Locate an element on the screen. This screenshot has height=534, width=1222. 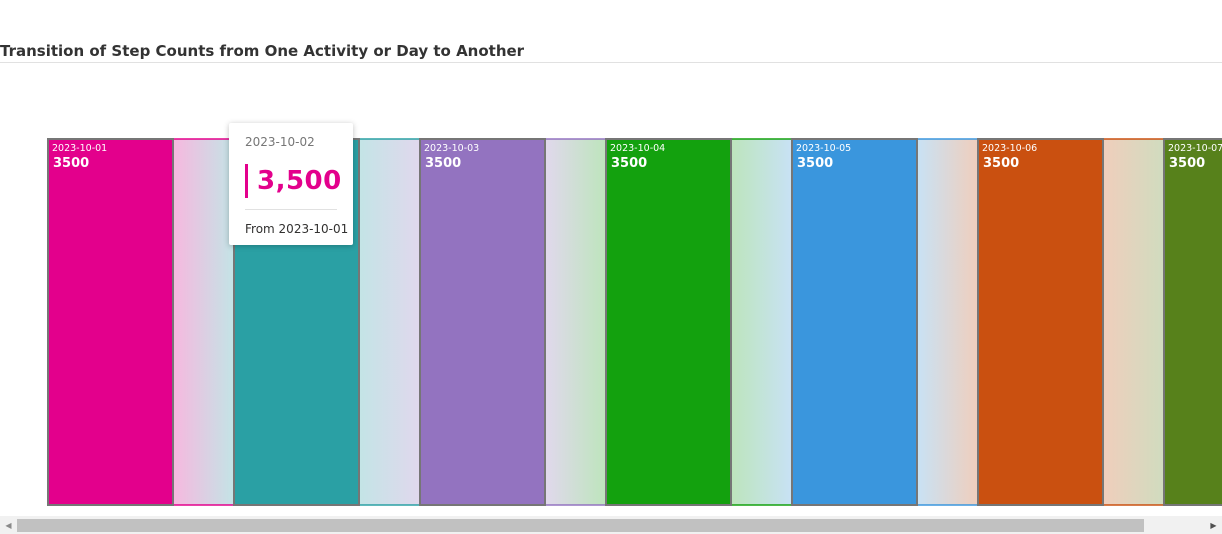
scrollbar-thumb is located at coordinates (580, 525).